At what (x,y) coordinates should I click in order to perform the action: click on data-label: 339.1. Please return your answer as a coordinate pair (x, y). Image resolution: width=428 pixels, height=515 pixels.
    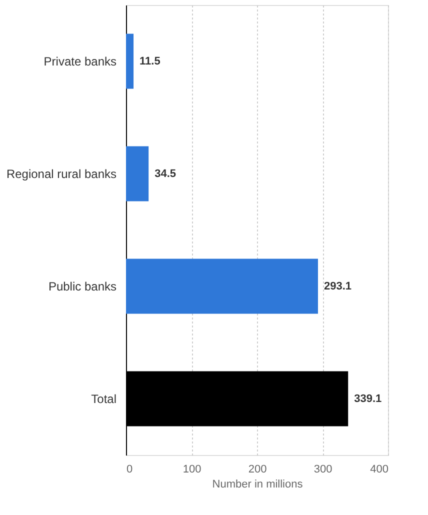
    Looking at the image, I should click on (368, 398).